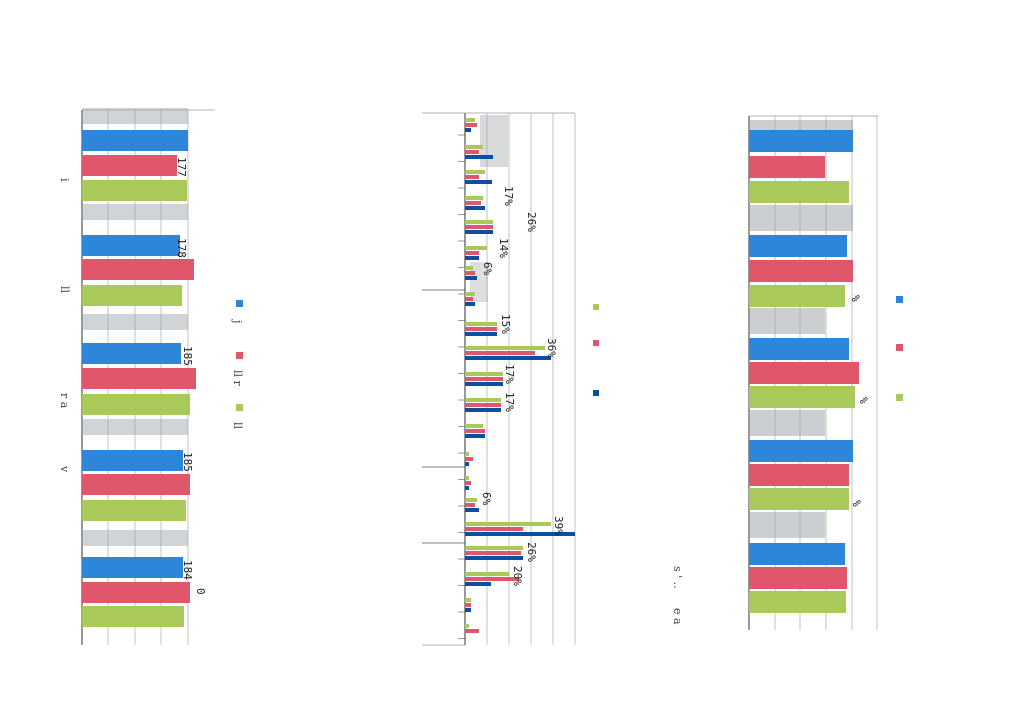  Describe the element at coordinates (677, 616) in the screenshot. I see `chart3-stray-ea: e a` at that location.